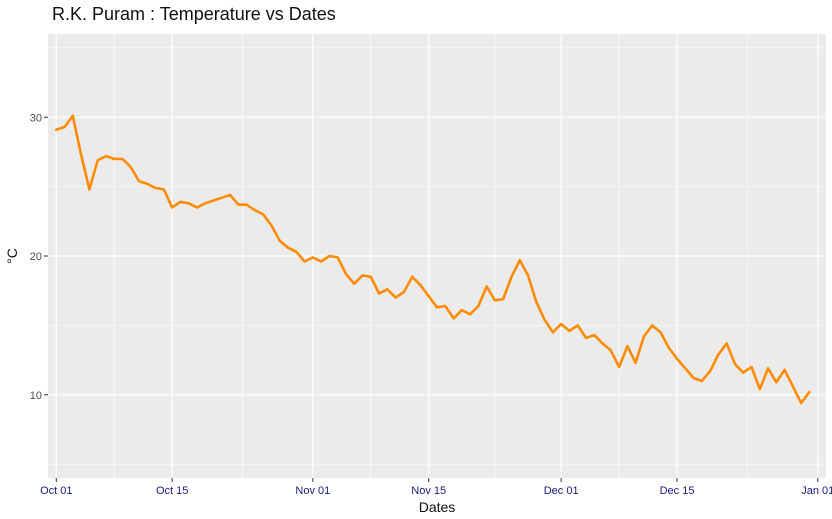 Image resolution: width=832 pixels, height=519 pixels. I want to click on x-tick-label: Nov 15, so click(428, 491).